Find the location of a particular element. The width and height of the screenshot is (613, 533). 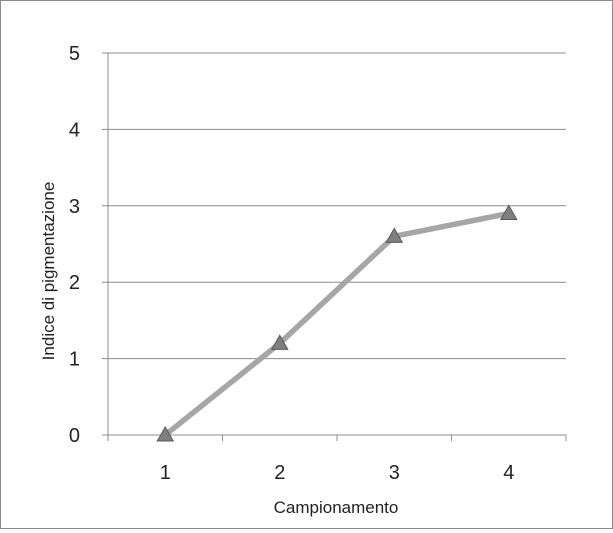

y-tick-labels: 0 1 2 3 4 5 is located at coordinates (74, 245).